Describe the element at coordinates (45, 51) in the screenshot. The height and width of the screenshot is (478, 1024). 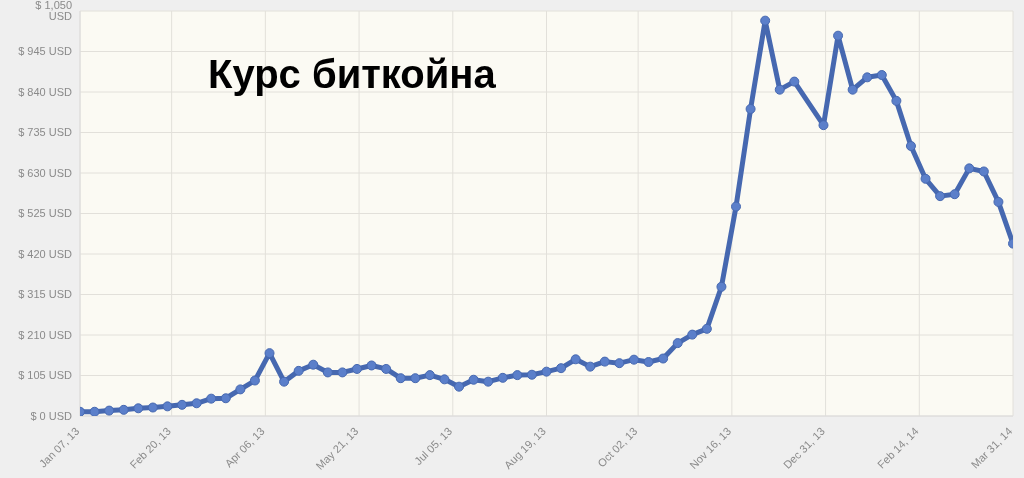
I see `y-tick-label: $ 945 USD` at that location.